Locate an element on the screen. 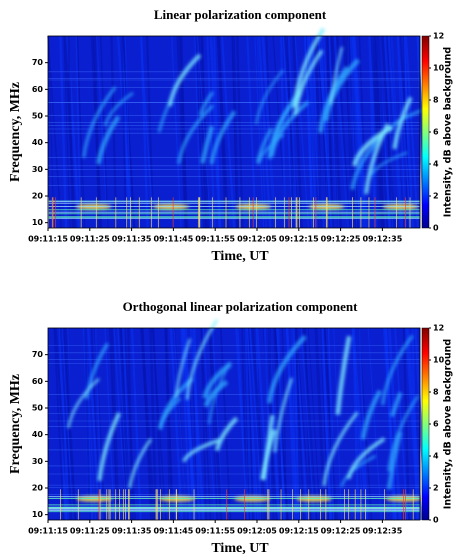 This screenshot has height=556, width=455. y-tick-label: 50 is located at coordinates (38, 408).